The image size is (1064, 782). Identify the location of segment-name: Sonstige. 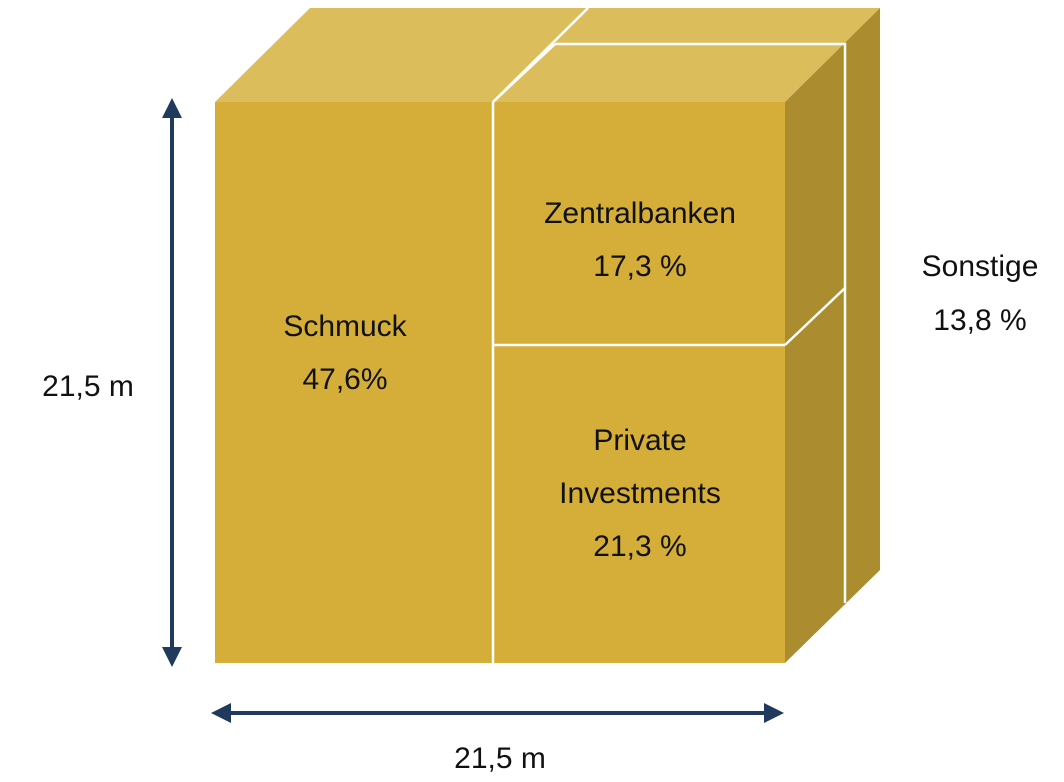
(980, 266).